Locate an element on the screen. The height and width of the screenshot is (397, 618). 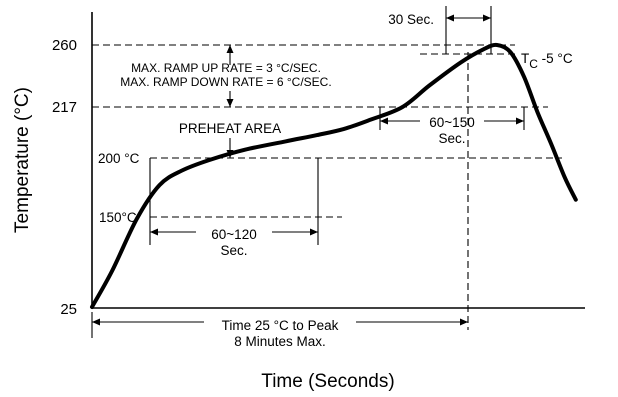
preheat-area-label: PREHEAT AREA is located at coordinates (230, 128).